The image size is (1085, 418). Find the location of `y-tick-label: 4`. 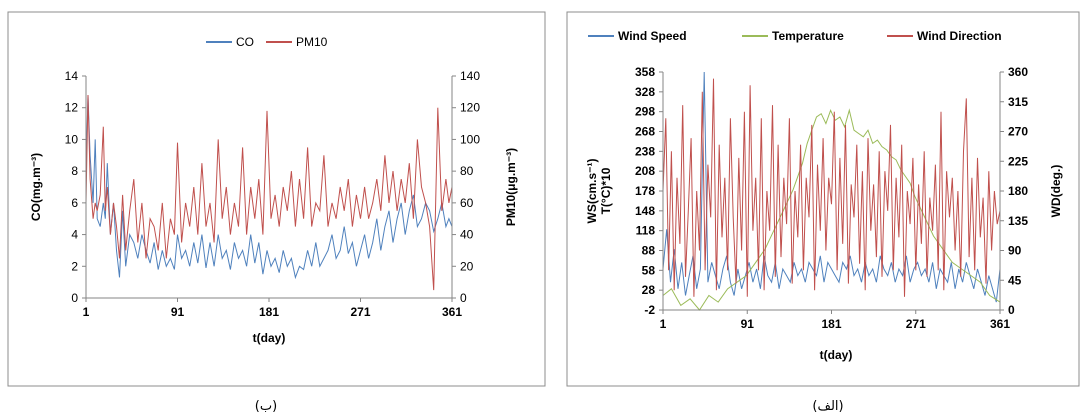

y-tick-label: 4 is located at coordinates (74, 235).